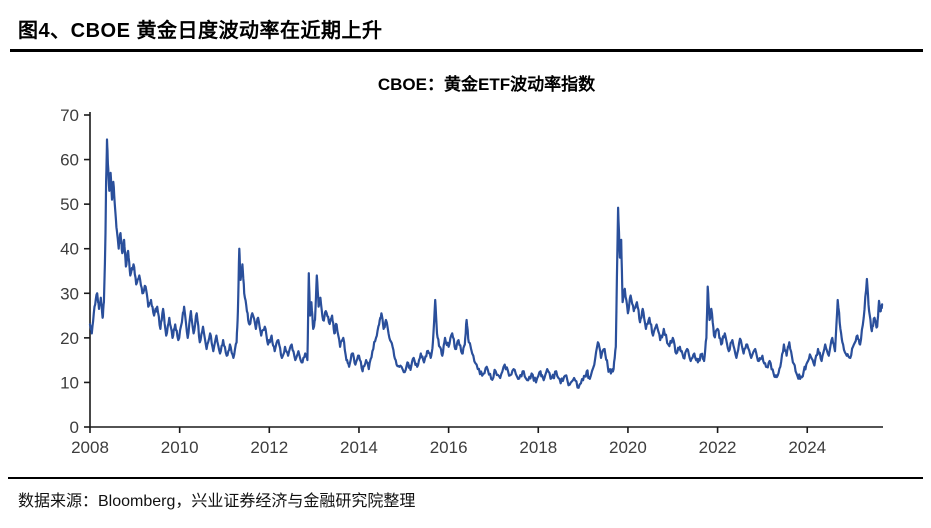  What do you see at coordinates (449, 447) in the screenshot?
I see `x-tick-label: 2016` at bounding box center [449, 447].